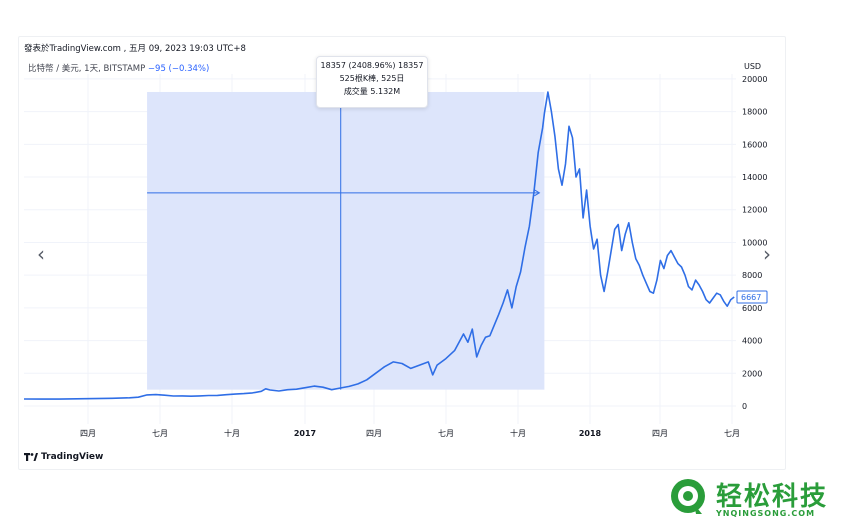 This screenshot has width=850, height=522. I want to click on chevron-left-icon: ‹, so click(41, 254).